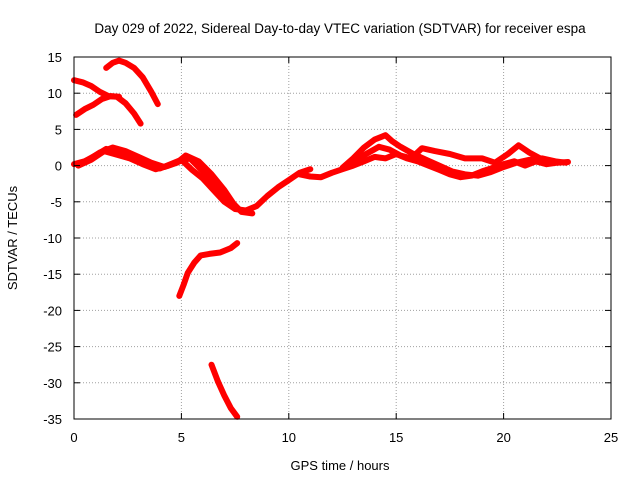 The image size is (640, 480). What do you see at coordinates (52, 238) in the screenshot?
I see `y-tick-label: -10` at bounding box center [52, 238].